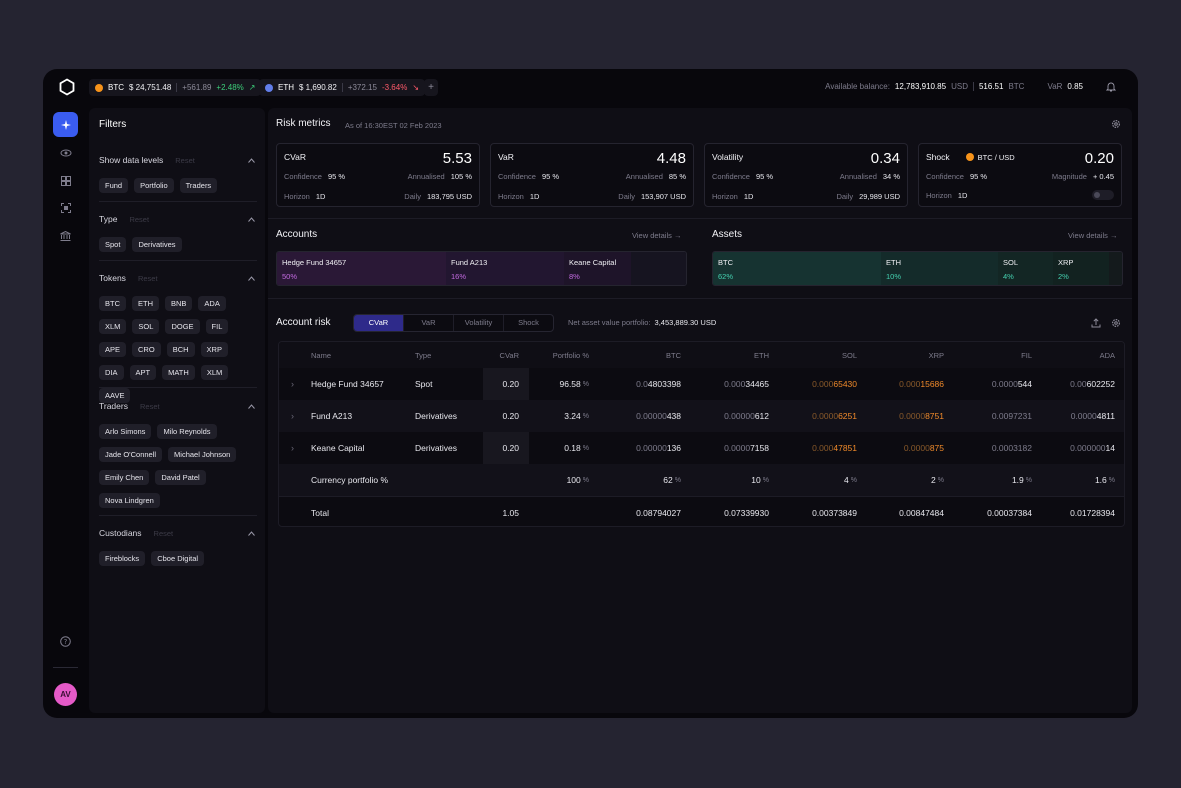 The image size is (1181, 788). I want to click on add-ticker-button: +, so click(431, 87).